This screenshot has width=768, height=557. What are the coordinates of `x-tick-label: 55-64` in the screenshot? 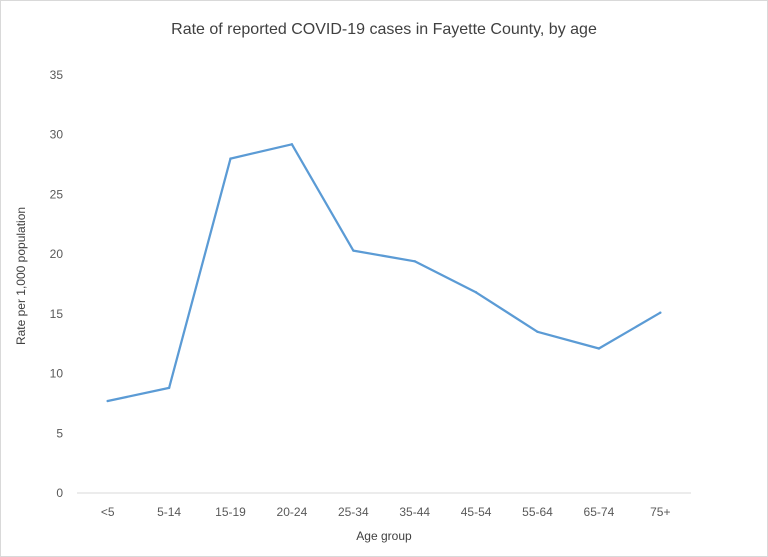 It's located at (537, 512).